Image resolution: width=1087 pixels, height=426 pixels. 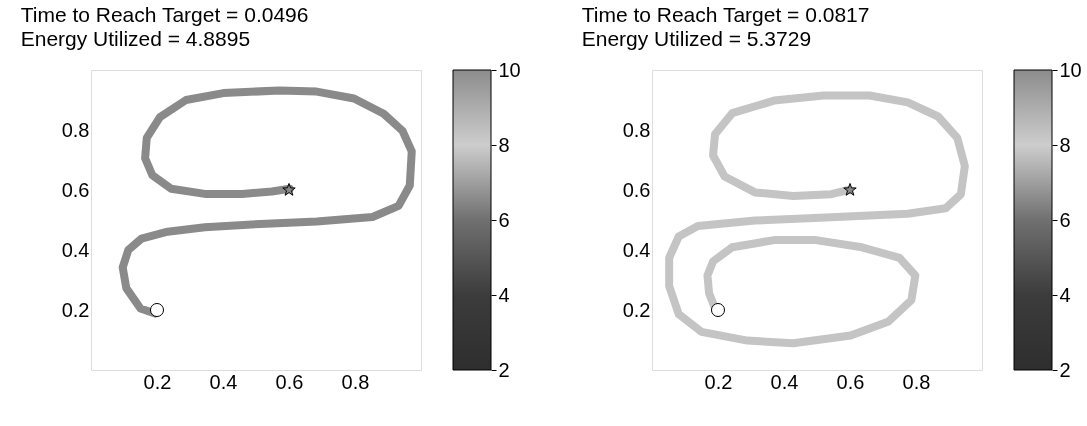 What do you see at coordinates (725, 14) in the screenshot?
I see `chart-title: Time to Reach Target = 0.0817` at bounding box center [725, 14].